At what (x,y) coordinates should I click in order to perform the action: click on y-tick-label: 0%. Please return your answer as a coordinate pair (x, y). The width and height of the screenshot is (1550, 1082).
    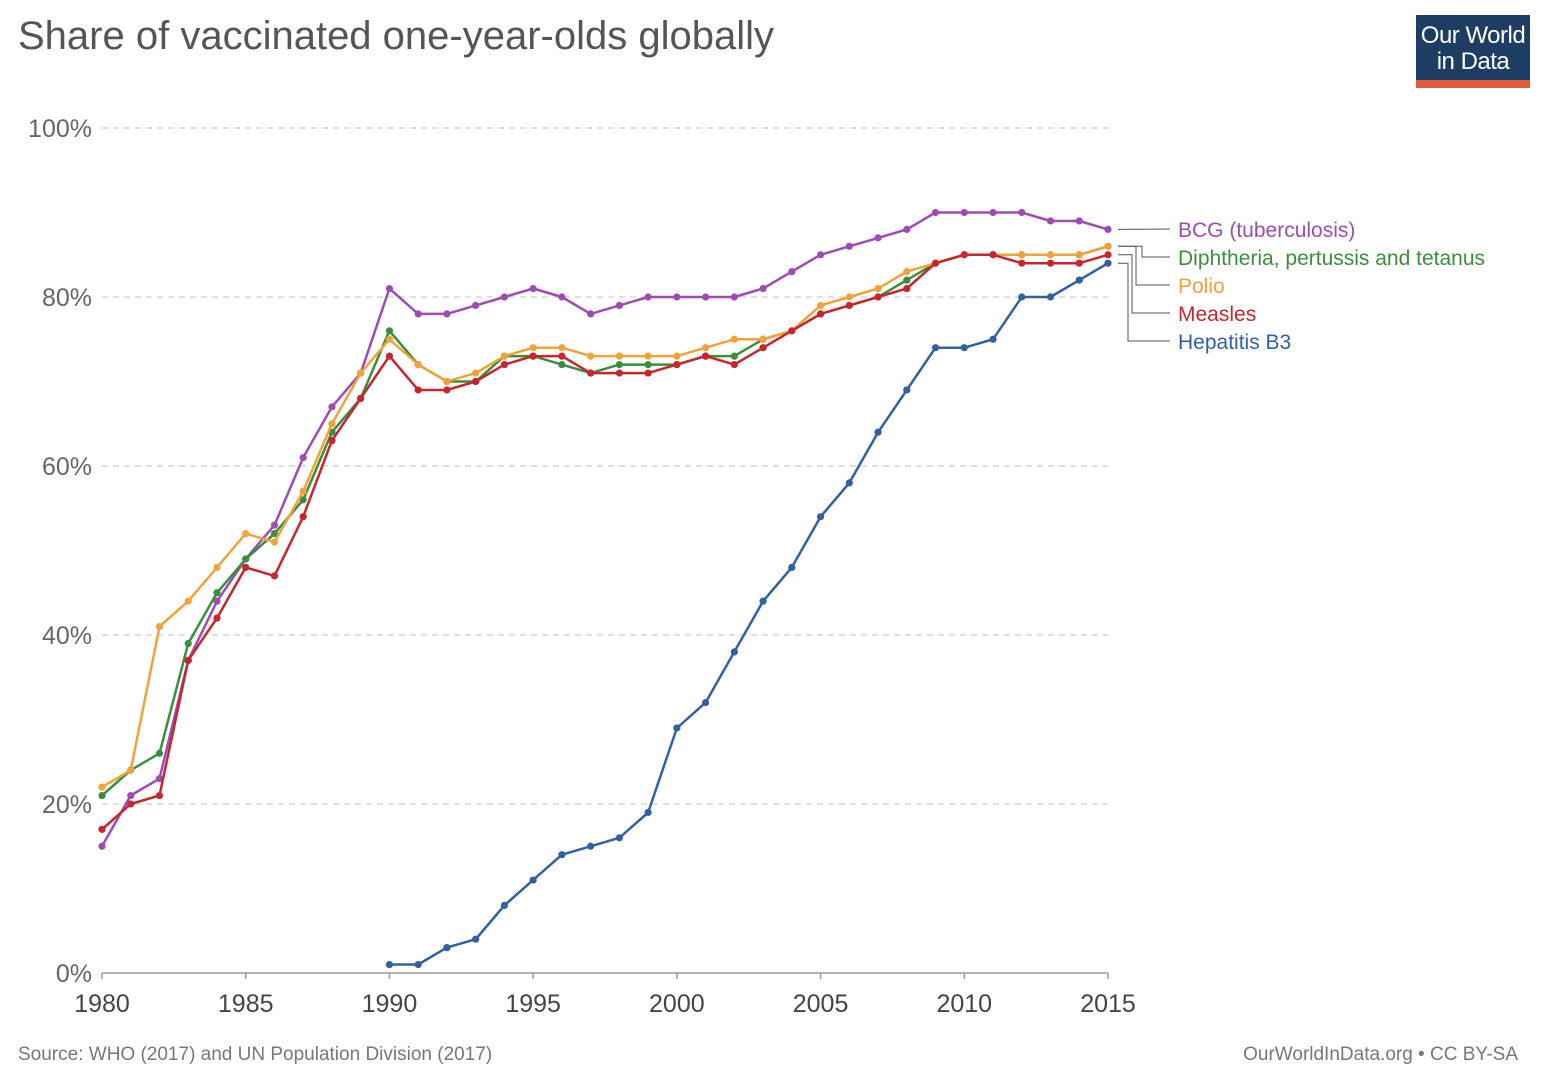
    Looking at the image, I should click on (74, 974).